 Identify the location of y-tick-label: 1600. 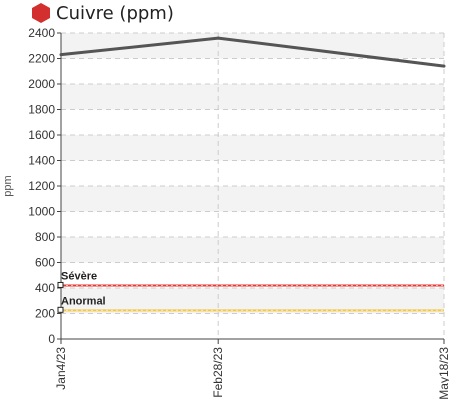
(41, 135).